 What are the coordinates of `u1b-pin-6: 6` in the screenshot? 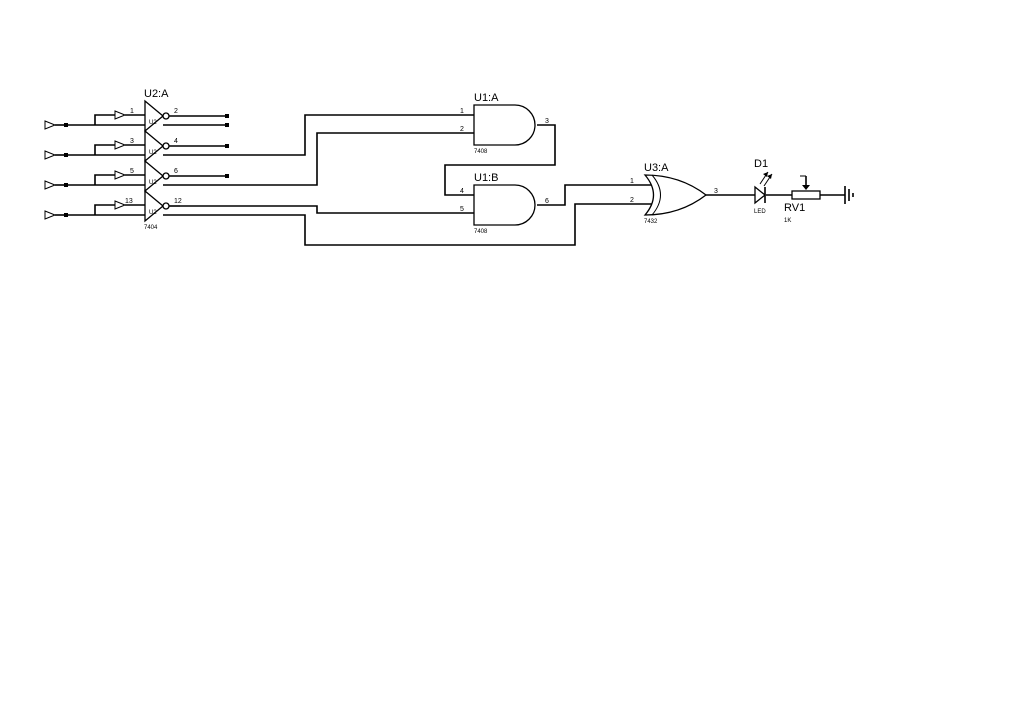 It's located at (547, 201).